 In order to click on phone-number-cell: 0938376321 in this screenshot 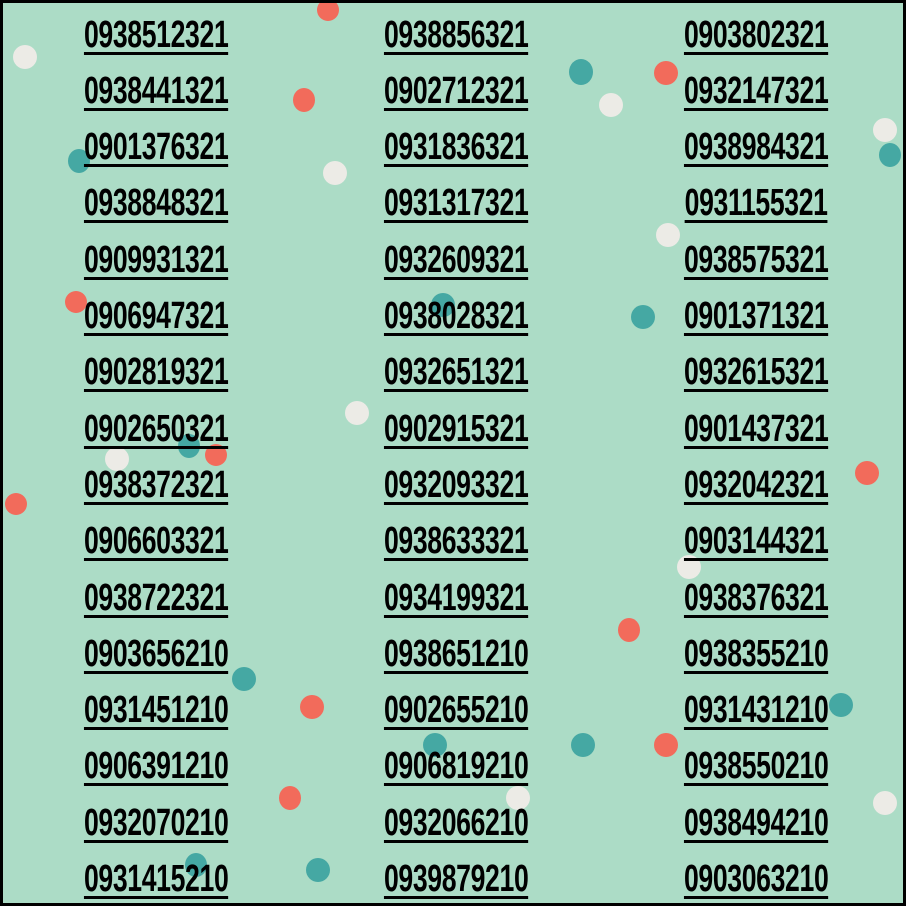, I will do `click(754, 599)`.